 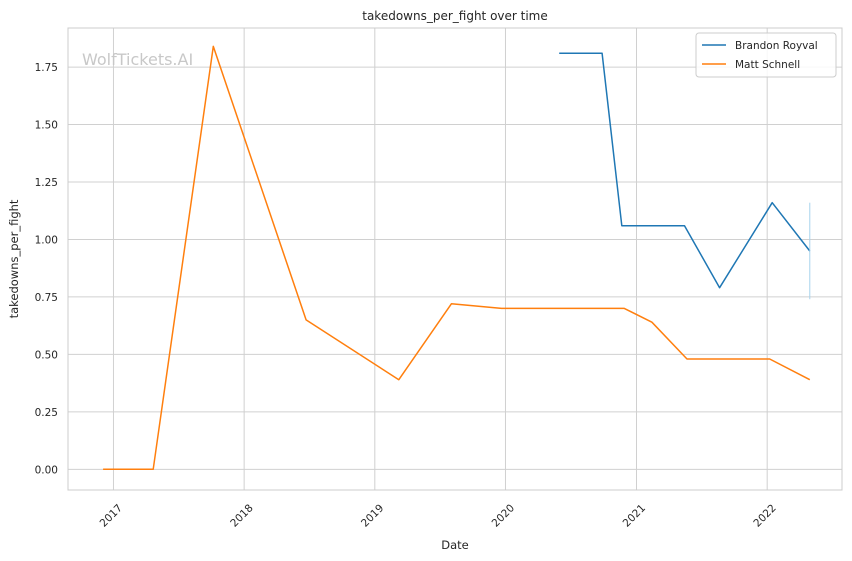 I want to click on legend-label-matt-schnell: Matt Schnell, so click(x=767, y=65).